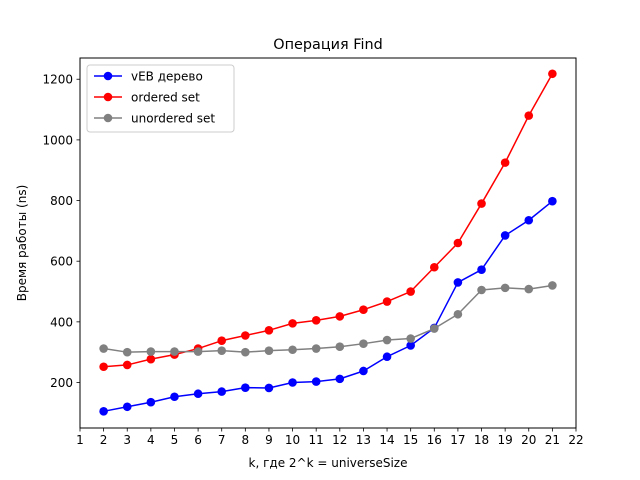  What do you see at coordinates (552, 440) in the screenshot?
I see `x-tick-label: 21` at bounding box center [552, 440].